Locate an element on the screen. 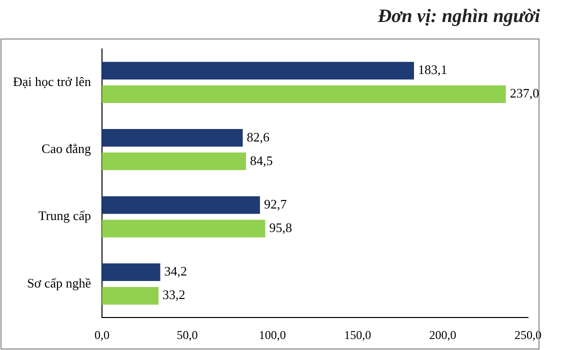 The image size is (570, 350). y-tick-label: Trung cấp is located at coordinates (64, 216).